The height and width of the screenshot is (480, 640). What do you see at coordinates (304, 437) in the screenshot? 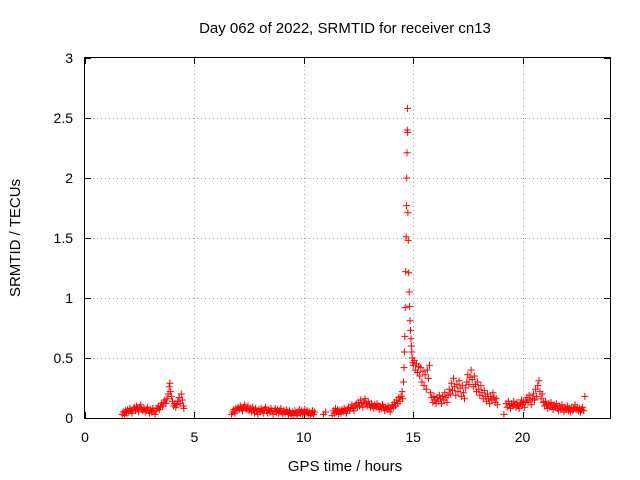
I see `x-tick-label: 10` at bounding box center [304, 437].